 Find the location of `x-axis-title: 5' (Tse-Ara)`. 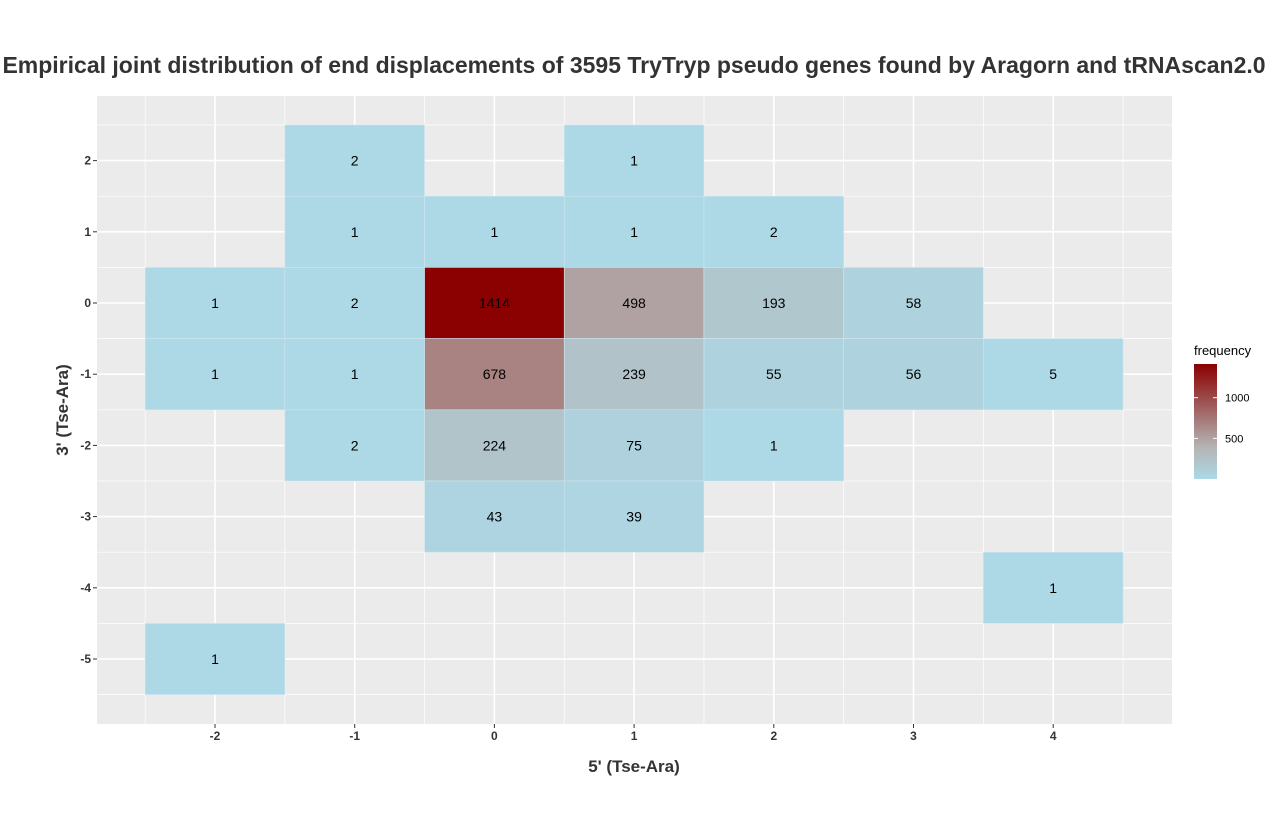

x-axis-title: 5' (Tse-Ara) is located at coordinates (634, 766).